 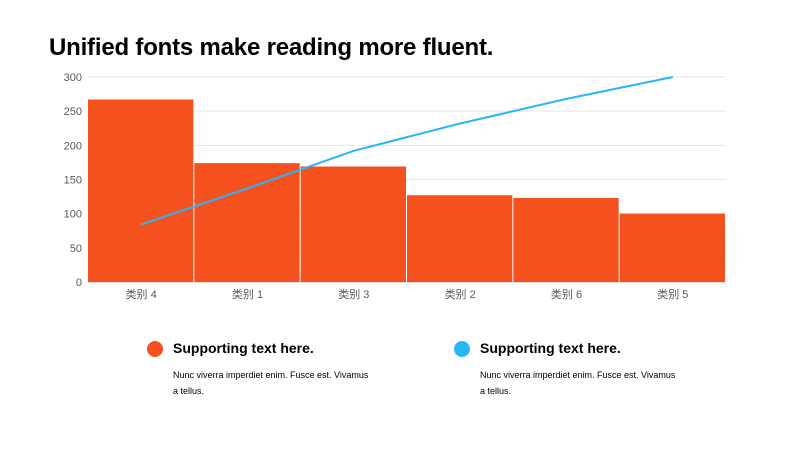 I want to click on x-category-label: 类别 4, so click(x=141, y=294).